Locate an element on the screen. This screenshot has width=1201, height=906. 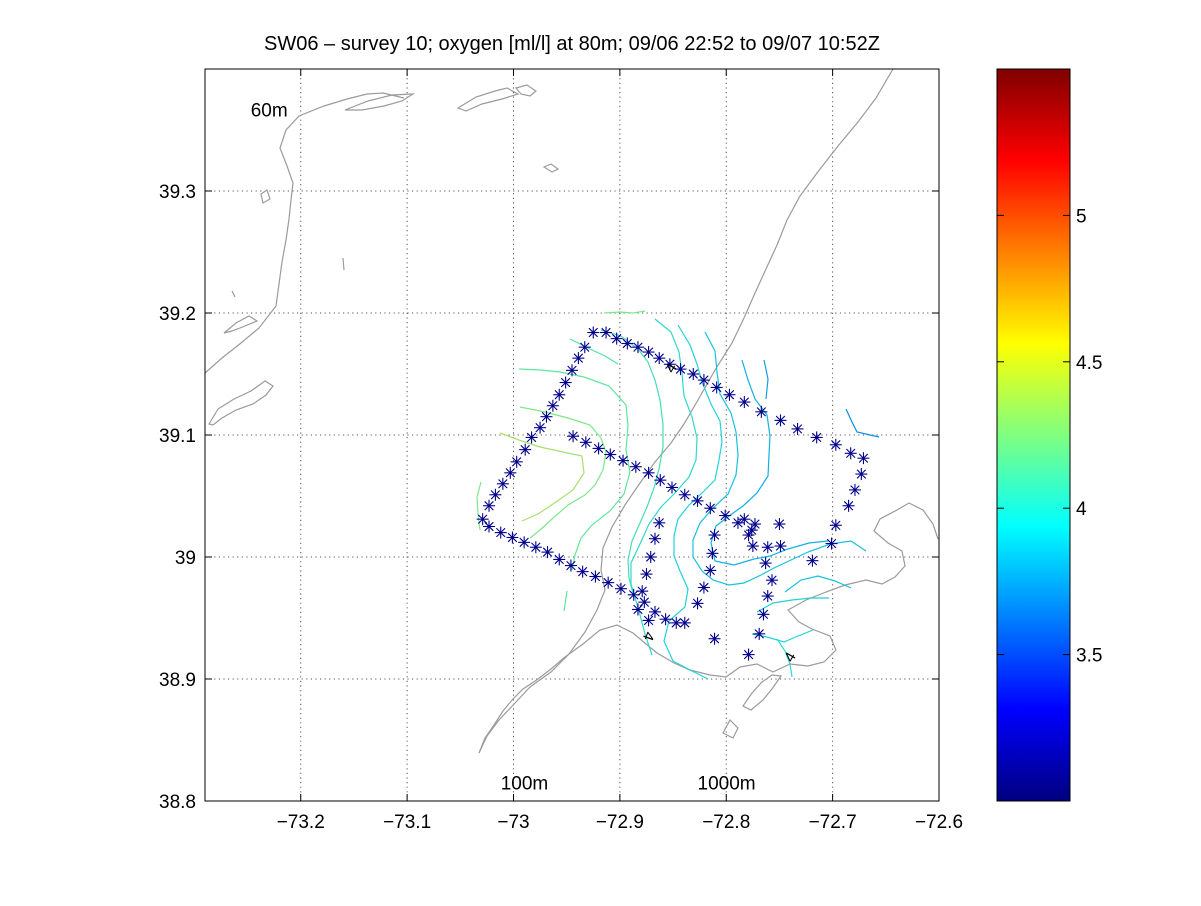
isobath-100m is located at coordinates (708, 628).